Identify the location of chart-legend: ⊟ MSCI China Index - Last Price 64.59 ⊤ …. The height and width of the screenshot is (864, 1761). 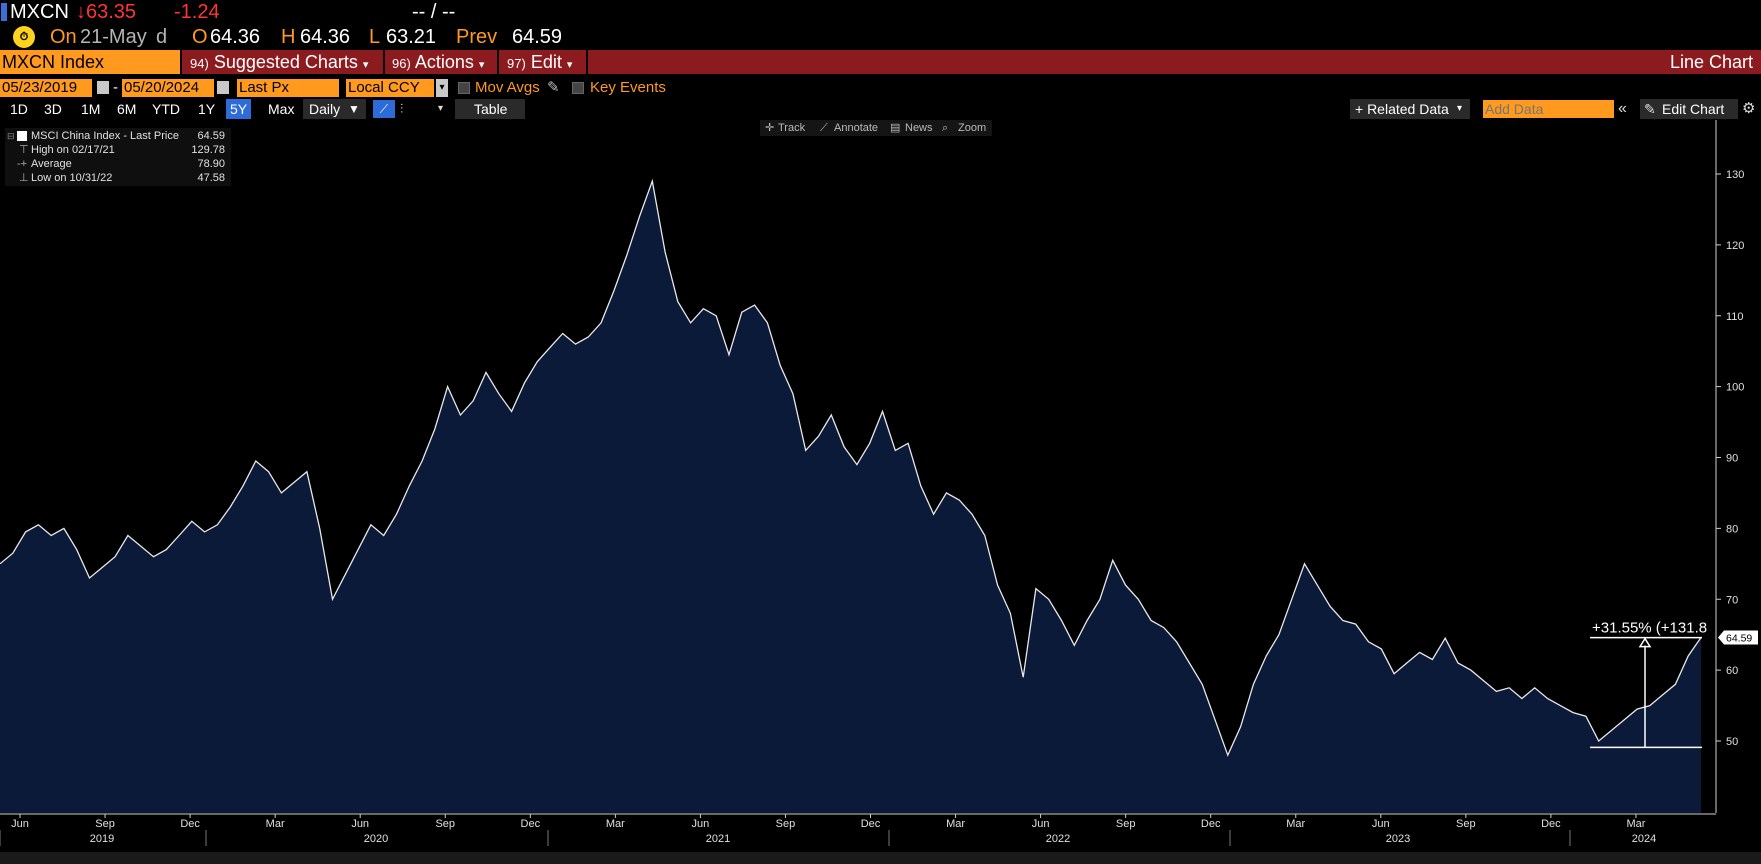
(118, 157).